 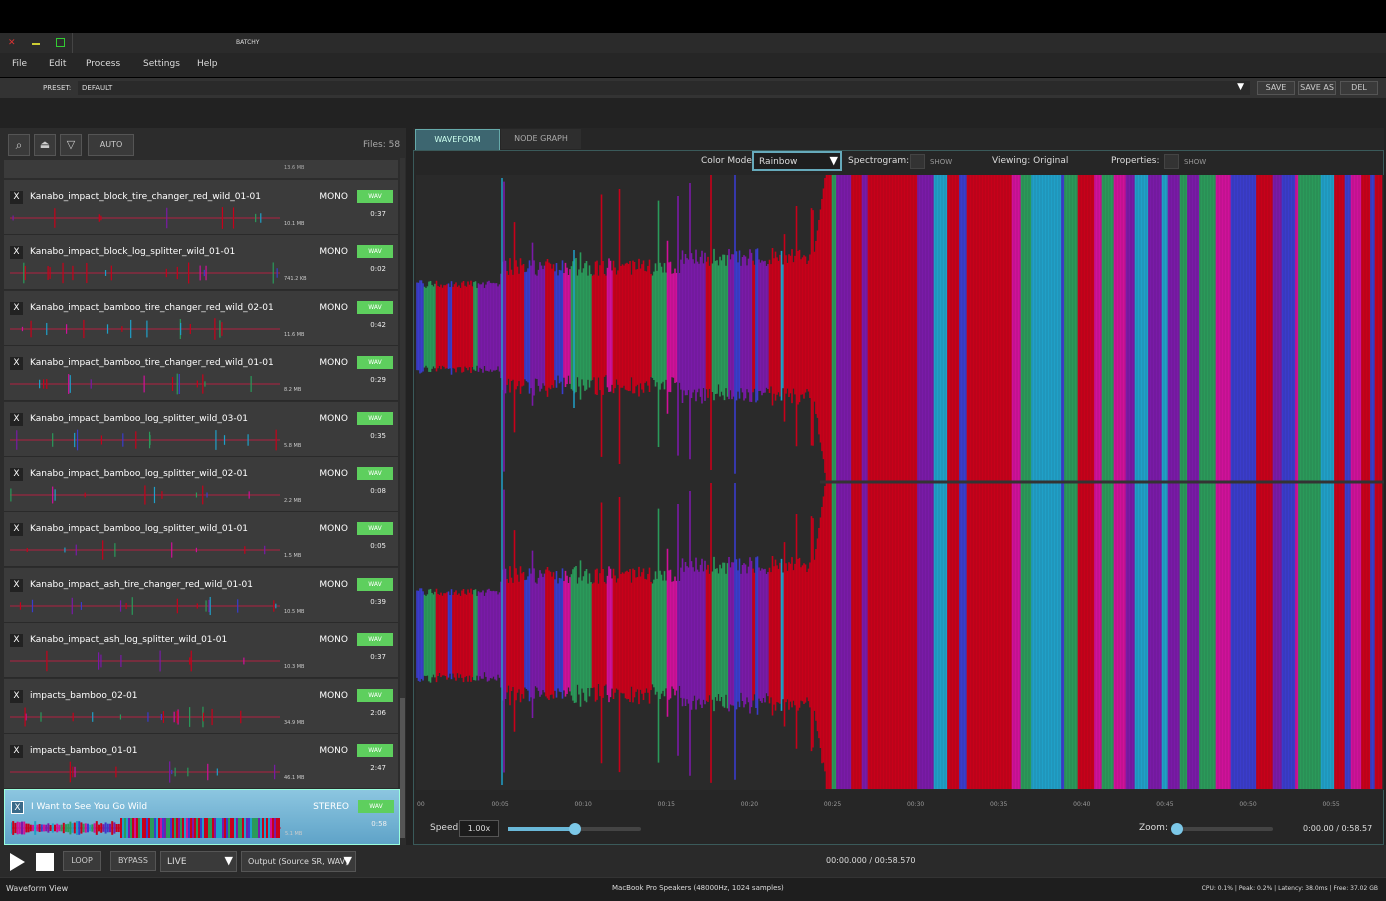 What do you see at coordinates (60, 42) in the screenshot?
I see `maximize` at bounding box center [60, 42].